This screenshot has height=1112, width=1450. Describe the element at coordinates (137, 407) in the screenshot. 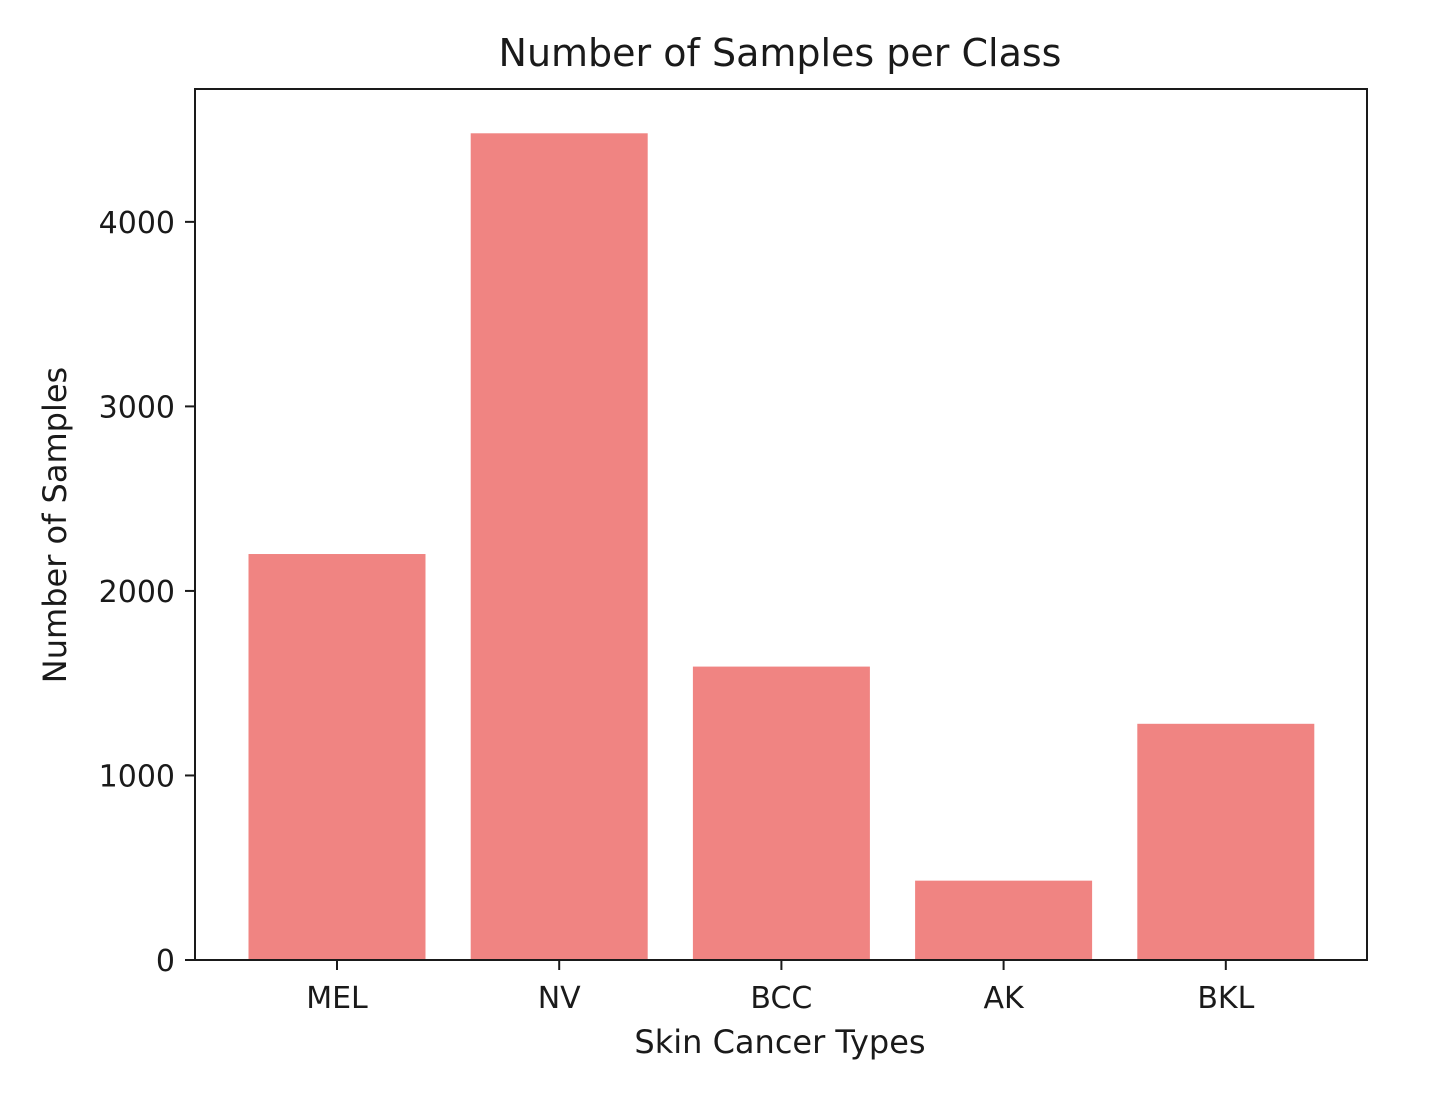

I see `y-tick-label: 3000` at that location.